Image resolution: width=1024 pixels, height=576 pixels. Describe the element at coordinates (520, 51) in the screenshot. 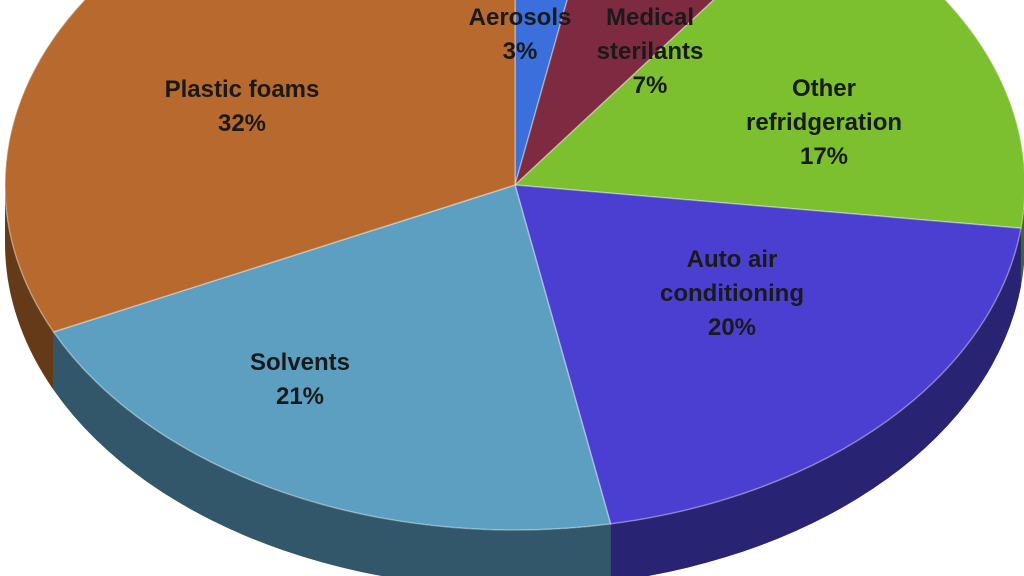

I see `label-line: 3%` at that location.